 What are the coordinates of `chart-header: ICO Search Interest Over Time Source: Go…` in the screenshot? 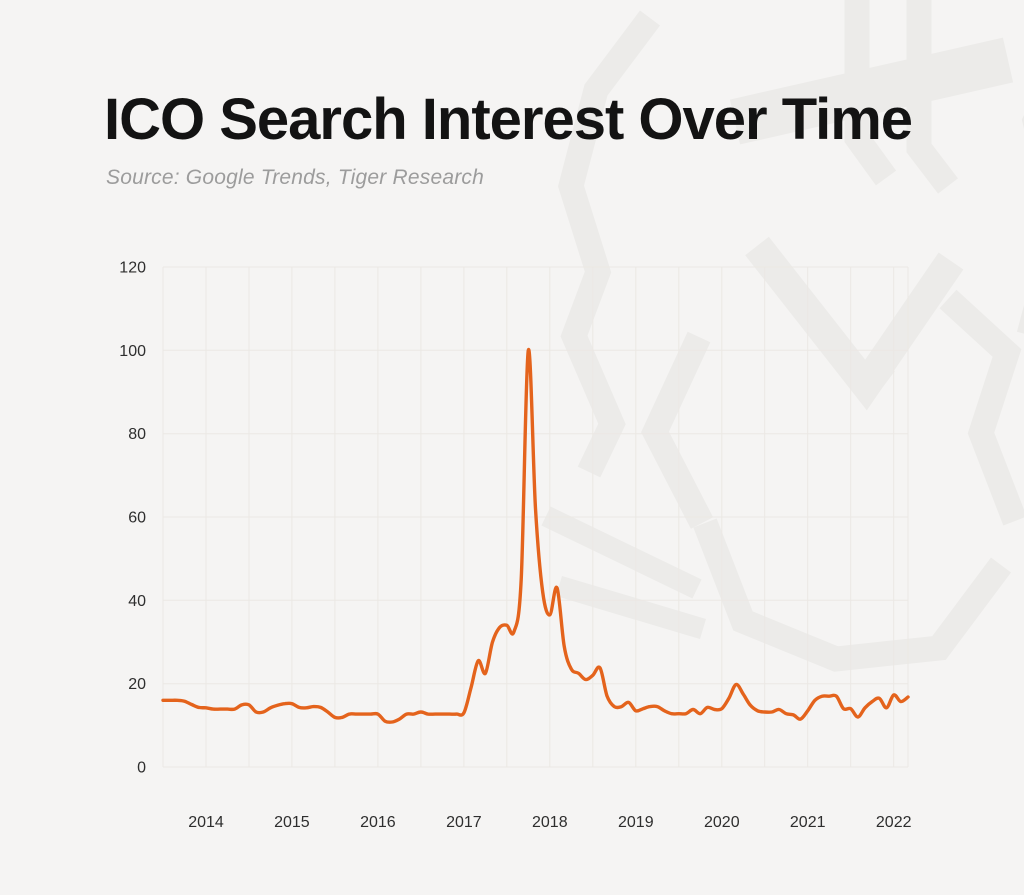 It's located at (534, 139).